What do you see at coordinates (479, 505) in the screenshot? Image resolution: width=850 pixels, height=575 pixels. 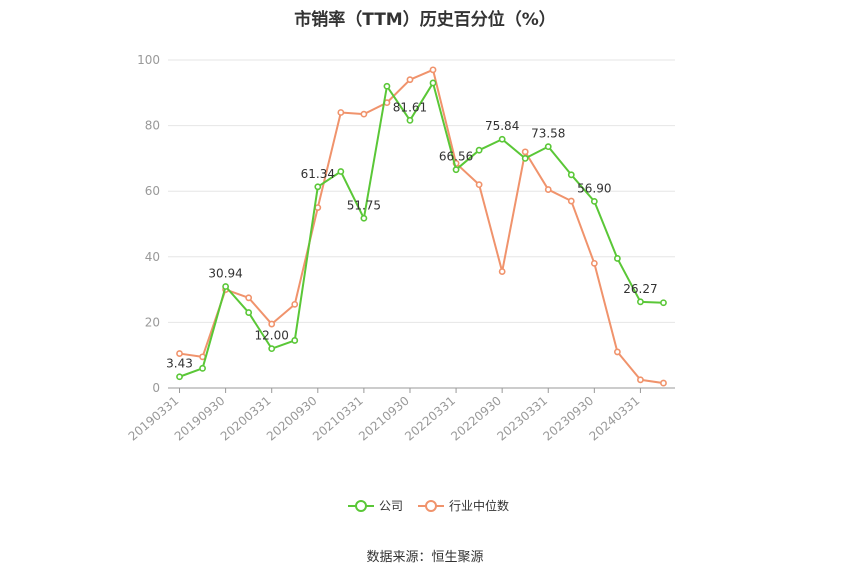 I see `legend-label: 行业中位数` at bounding box center [479, 505].